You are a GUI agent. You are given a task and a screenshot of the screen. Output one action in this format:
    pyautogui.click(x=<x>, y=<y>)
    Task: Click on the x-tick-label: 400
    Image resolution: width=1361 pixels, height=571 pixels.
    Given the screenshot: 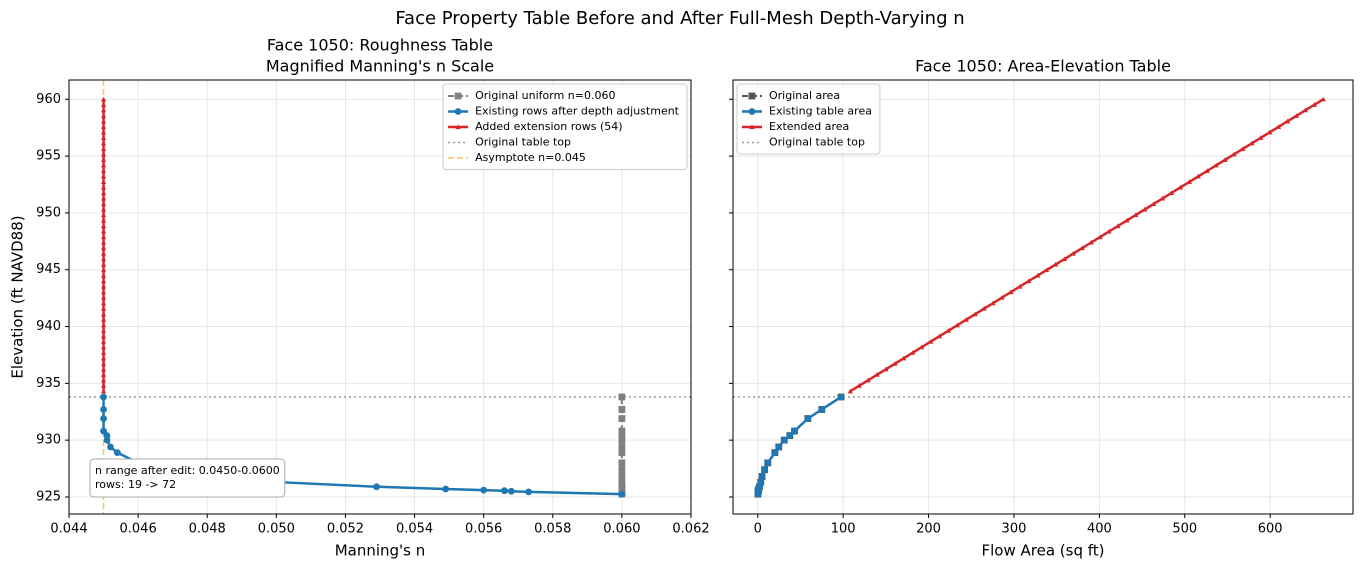 What is the action you would take?
    pyautogui.click(x=1099, y=529)
    